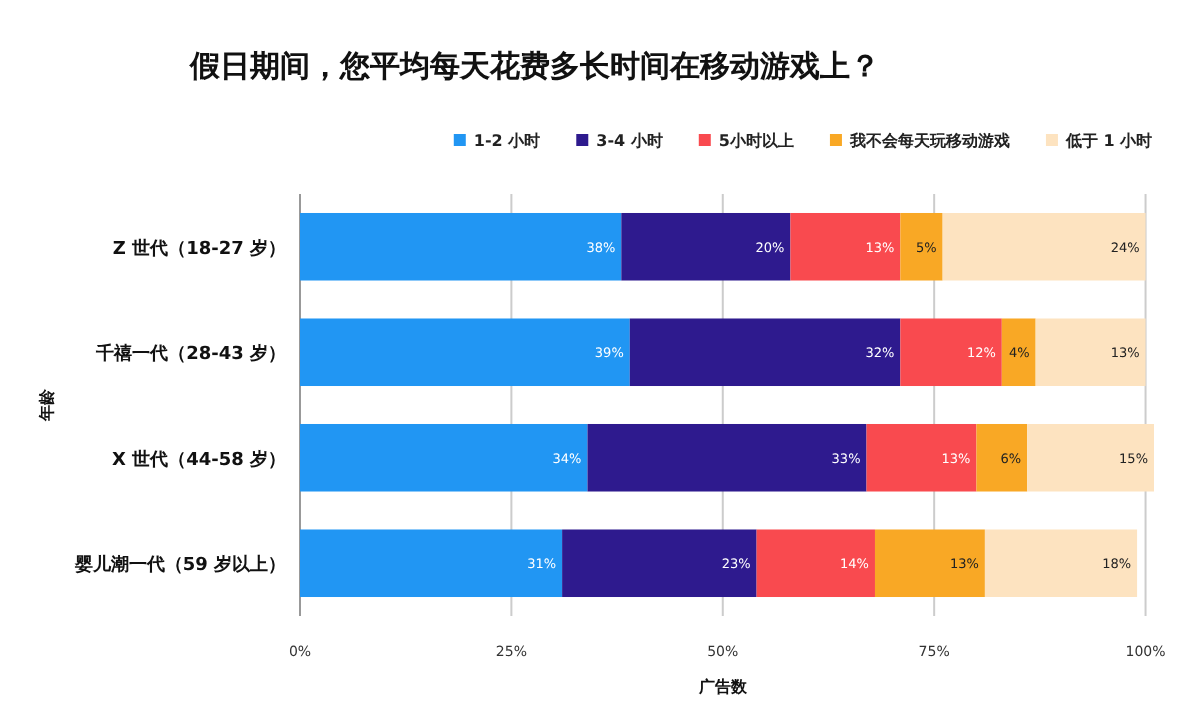  What do you see at coordinates (47, 405) in the screenshot?
I see `y-axis-title: 年龄` at bounding box center [47, 405].